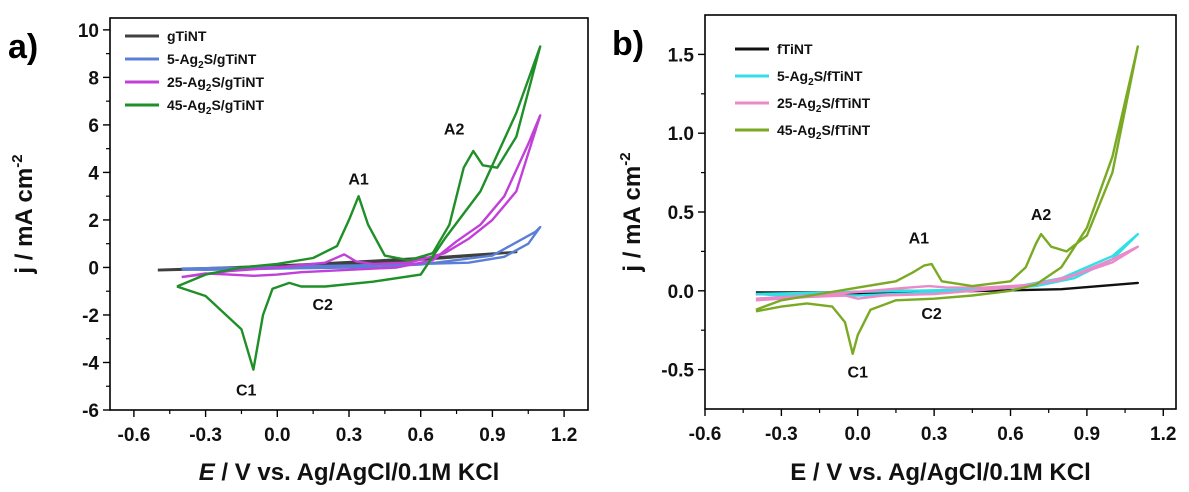  Describe the element at coordinates (361, 196) in the screenshot. I see `series-line-25-Ag2S/gTiNT` at that location.